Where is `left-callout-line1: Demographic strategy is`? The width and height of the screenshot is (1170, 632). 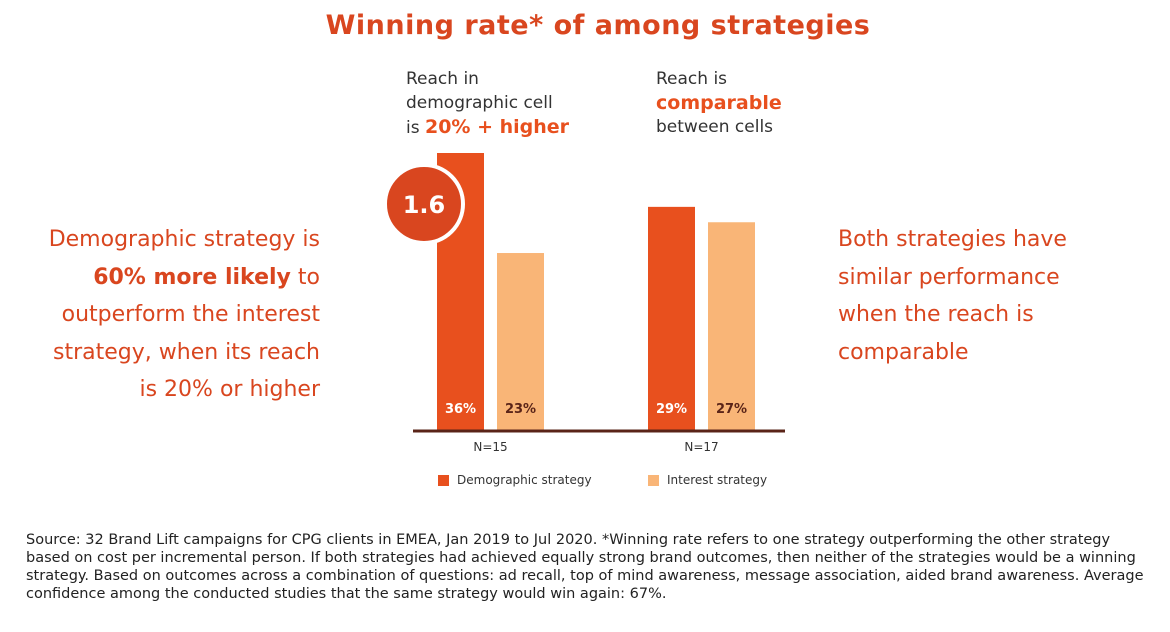
left-callout-line1: Demographic strategy is is located at coordinates (184, 239).